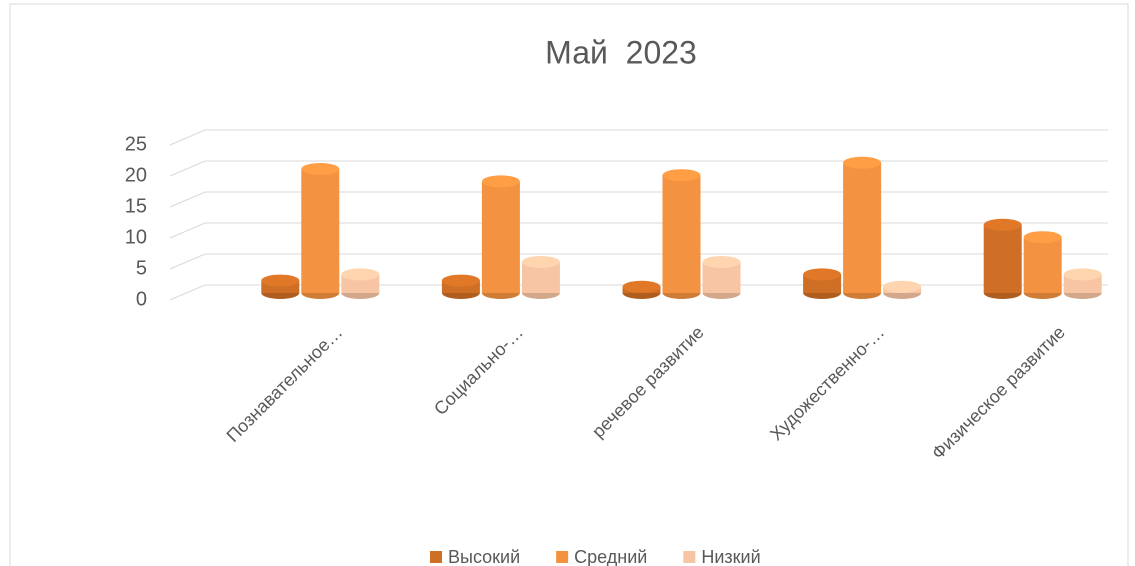 Image resolution: width=1135 pixels, height=566 pixels. Describe the element at coordinates (648, 382) in the screenshot. I see `x-tick-label: речевое развитие` at that location.